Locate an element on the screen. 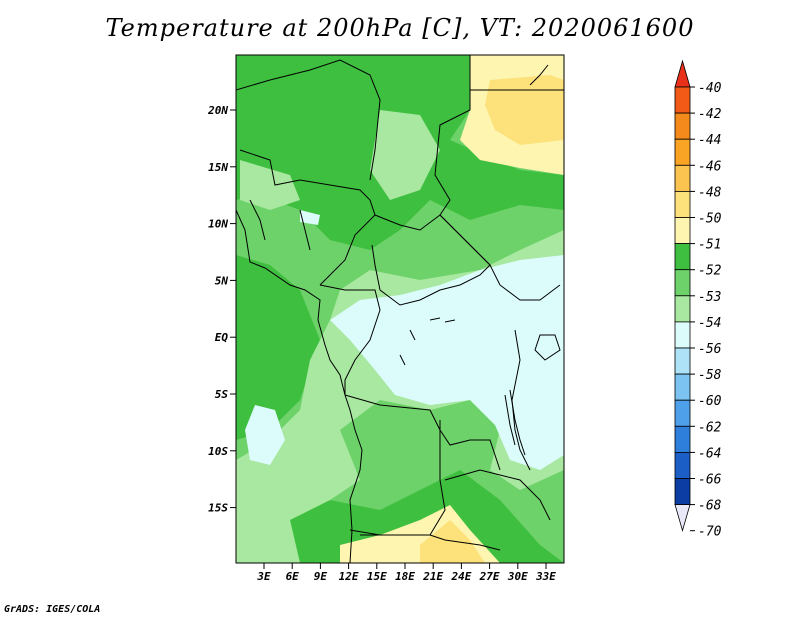  credit-text: GrADS: IGES/COLA is located at coordinates (52, 609).